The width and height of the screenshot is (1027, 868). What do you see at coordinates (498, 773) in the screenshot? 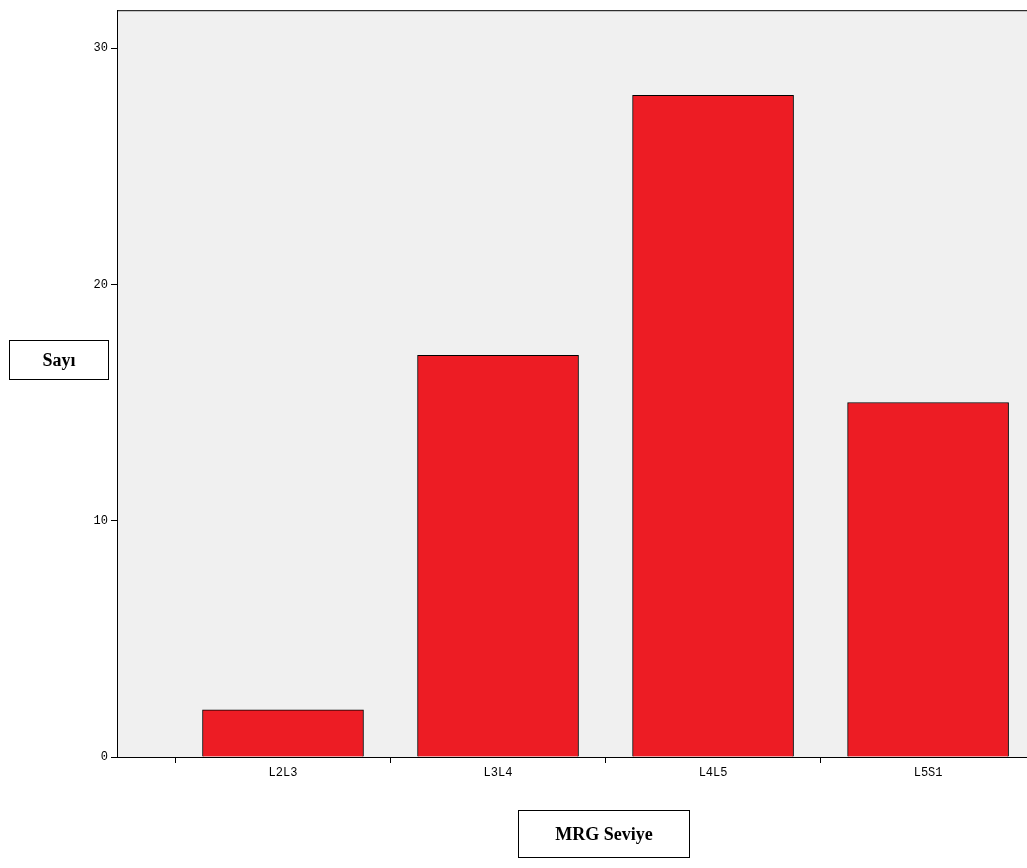
I see `x-tick-label: L3L4` at bounding box center [498, 773].